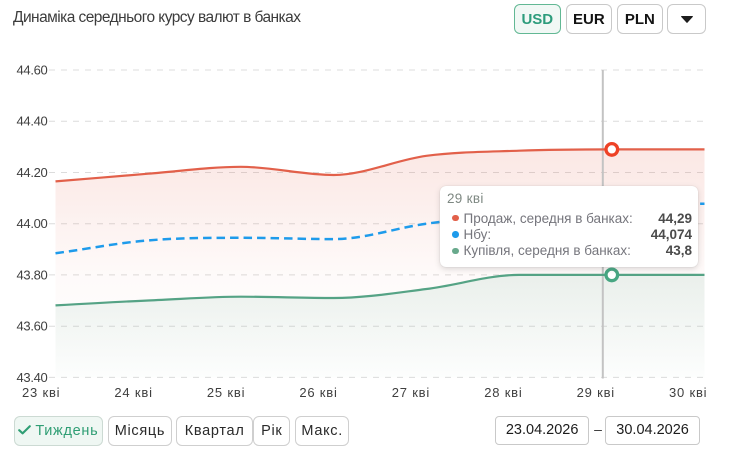  I want to click on svg-text: 43.60, so click(31, 326).